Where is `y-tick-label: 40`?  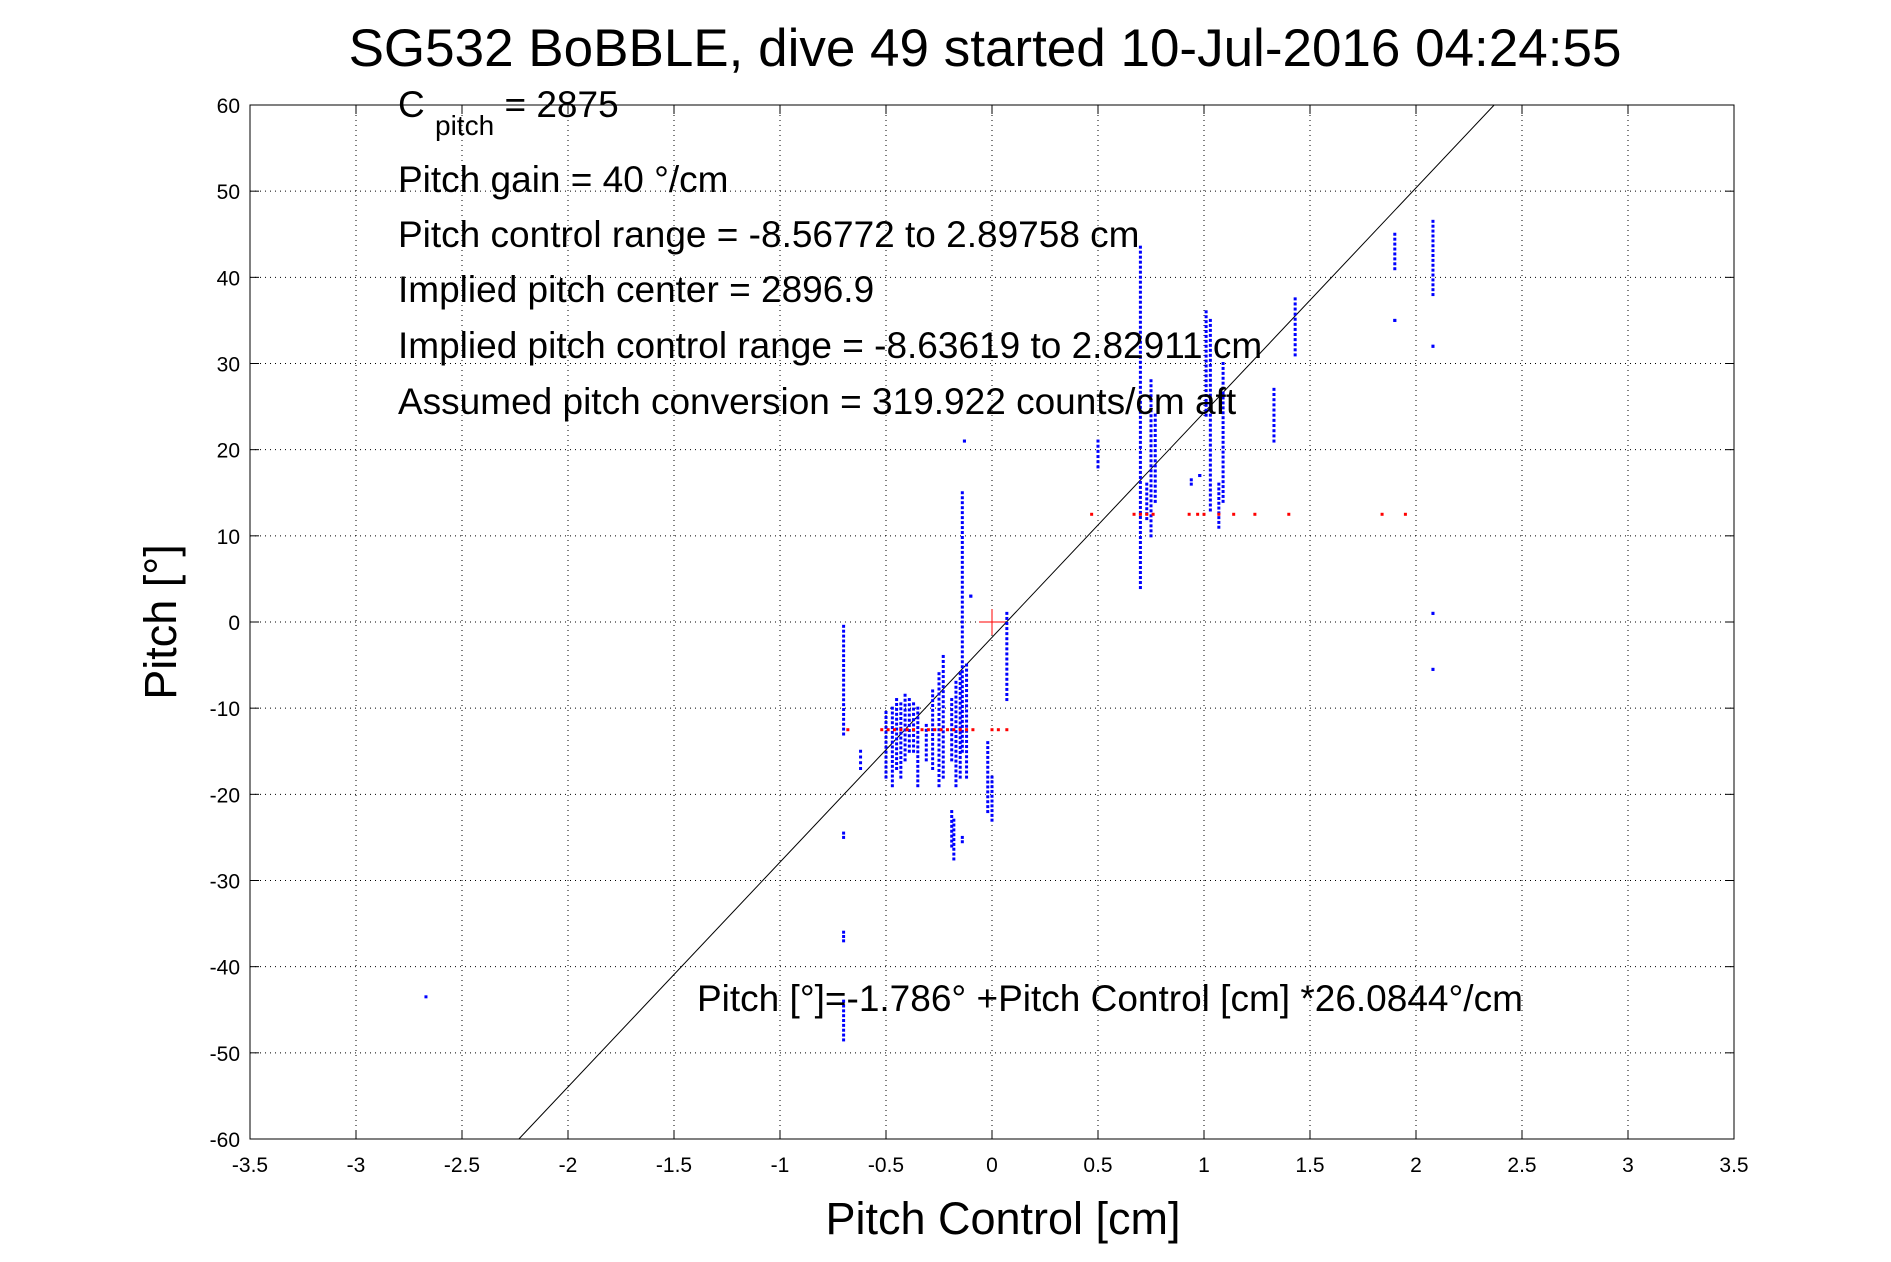
y-tick-label: 40 is located at coordinates (228, 278).